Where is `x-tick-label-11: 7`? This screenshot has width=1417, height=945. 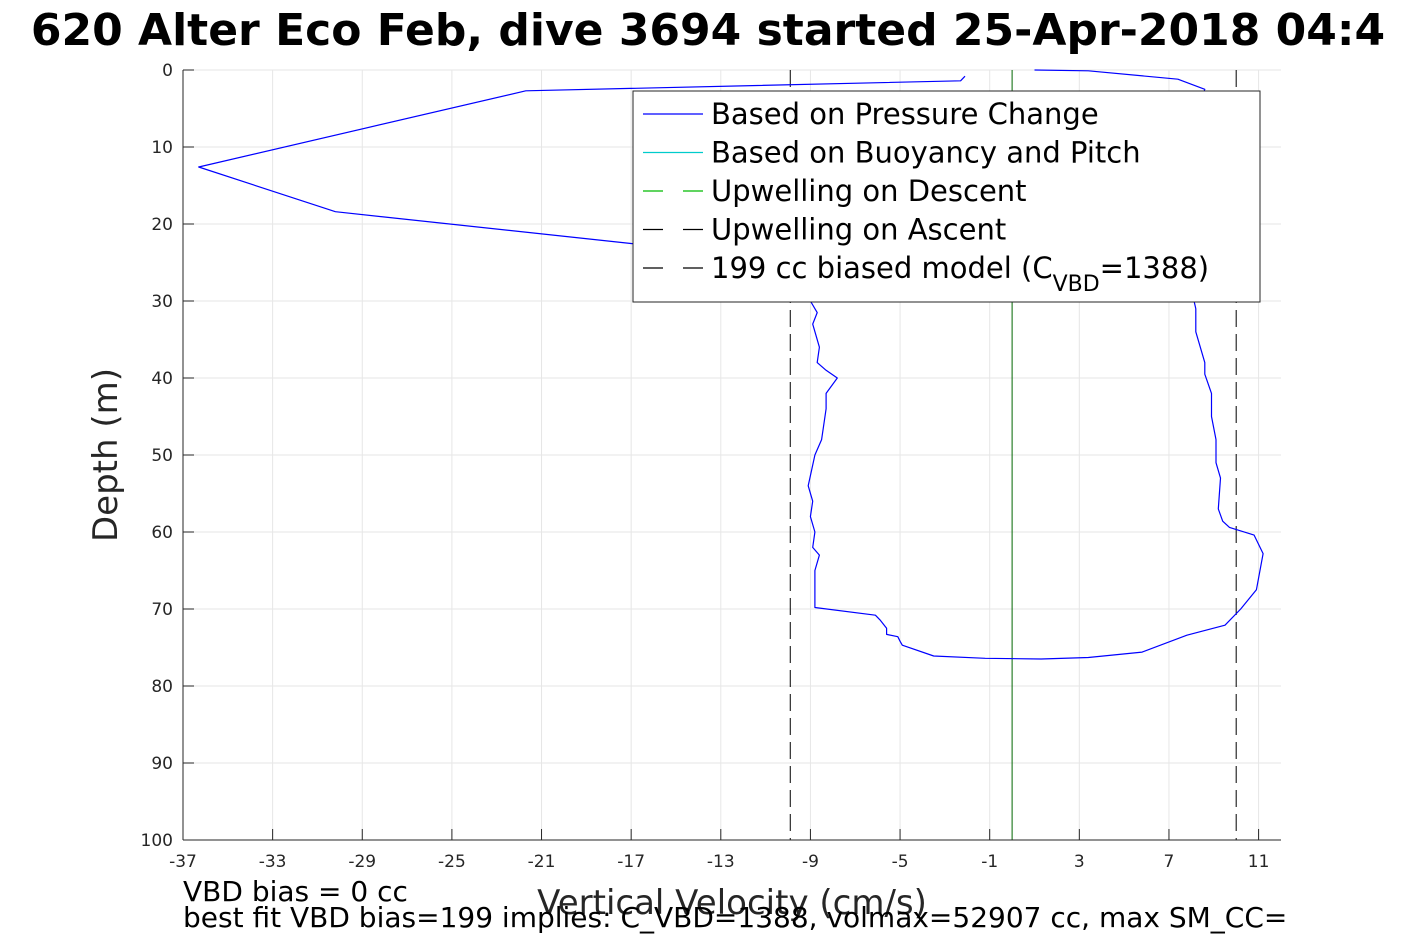 x-tick-label-11: 7 is located at coordinates (1169, 862).